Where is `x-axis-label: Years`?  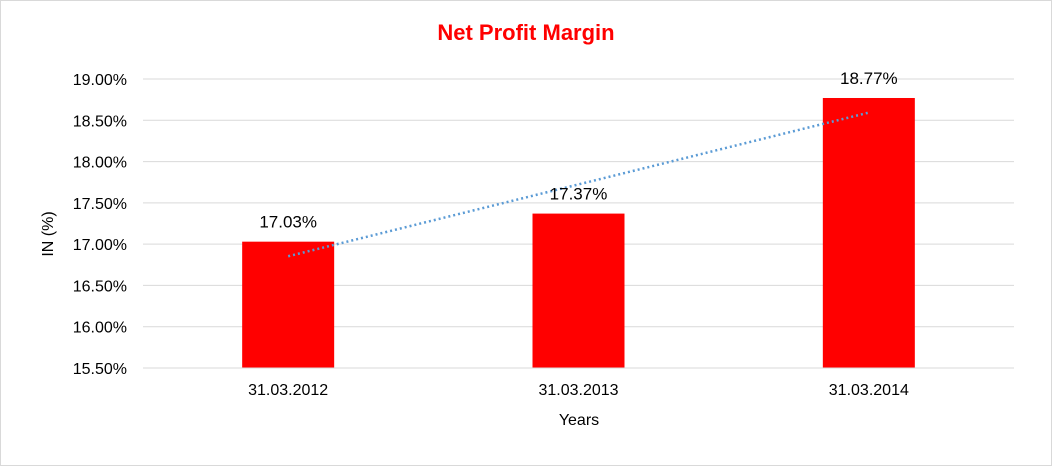
x-axis-label: Years is located at coordinates (579, 420).